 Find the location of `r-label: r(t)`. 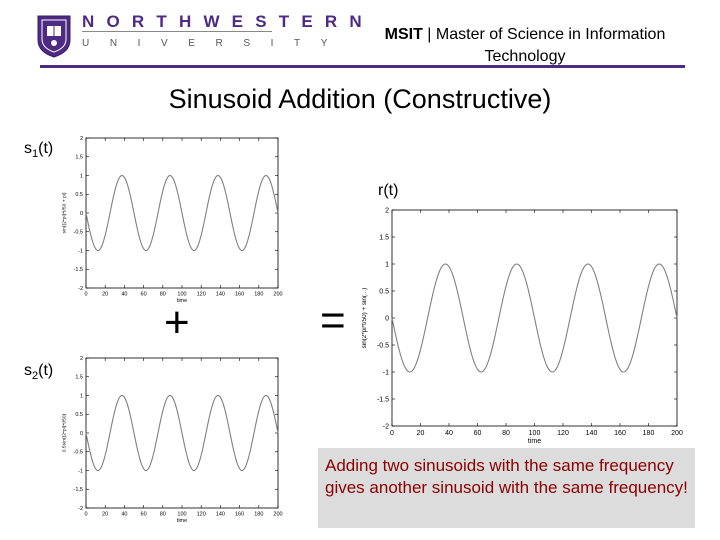

r-label: r(t) is located at coordinates (388, 190).